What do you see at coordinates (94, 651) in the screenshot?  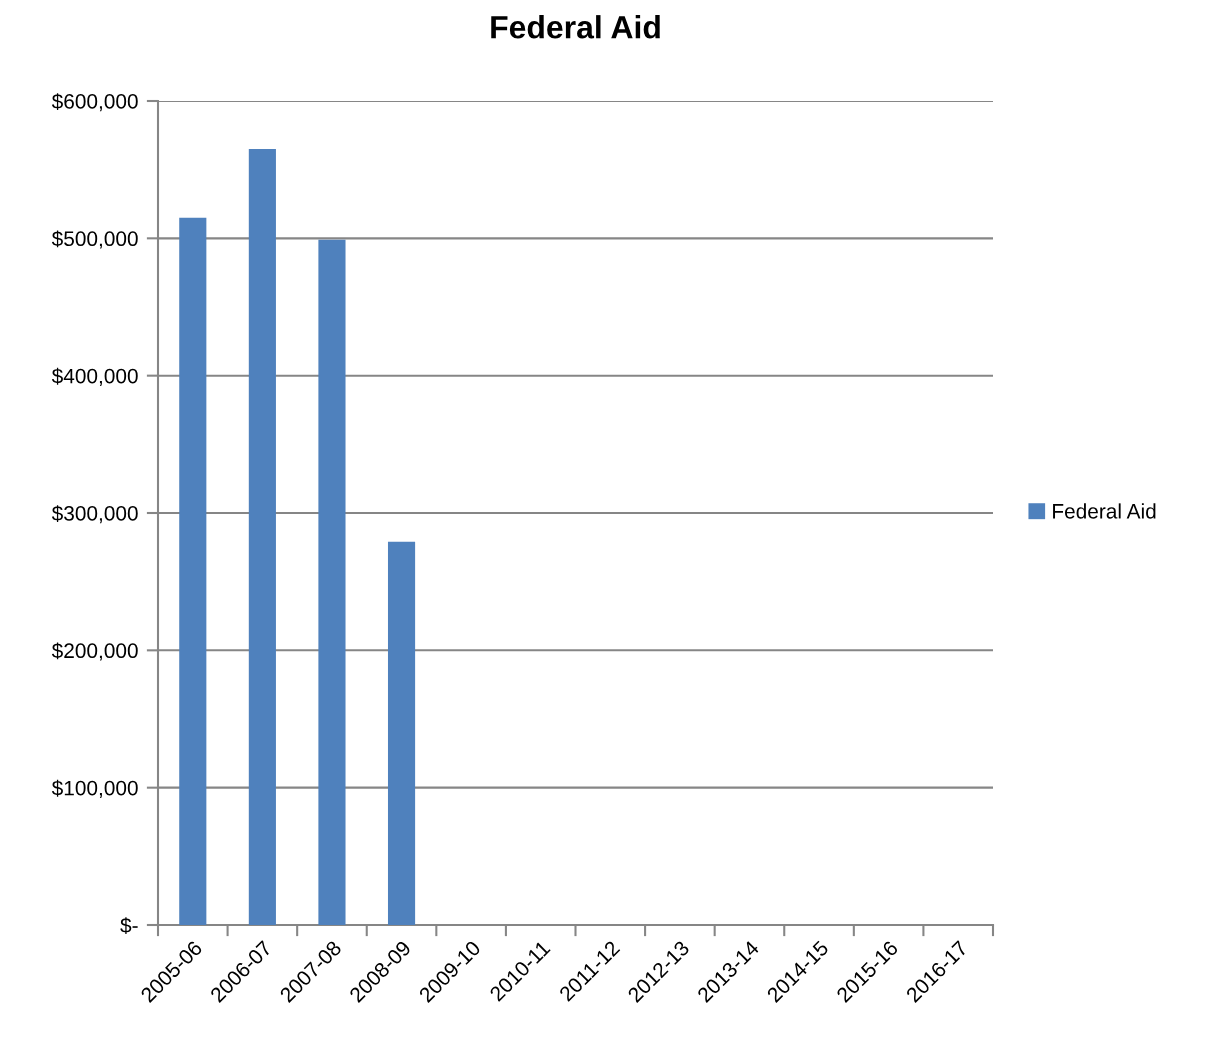 I see `y-tick-label: $200,000` at bounding box center [94, 651].